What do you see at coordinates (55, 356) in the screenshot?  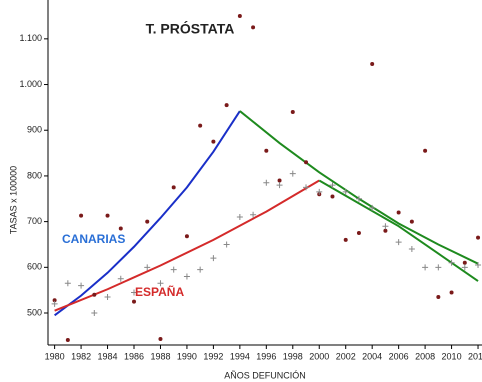 I see `x-tick-label: 1980` at bounding box center [55, 356].